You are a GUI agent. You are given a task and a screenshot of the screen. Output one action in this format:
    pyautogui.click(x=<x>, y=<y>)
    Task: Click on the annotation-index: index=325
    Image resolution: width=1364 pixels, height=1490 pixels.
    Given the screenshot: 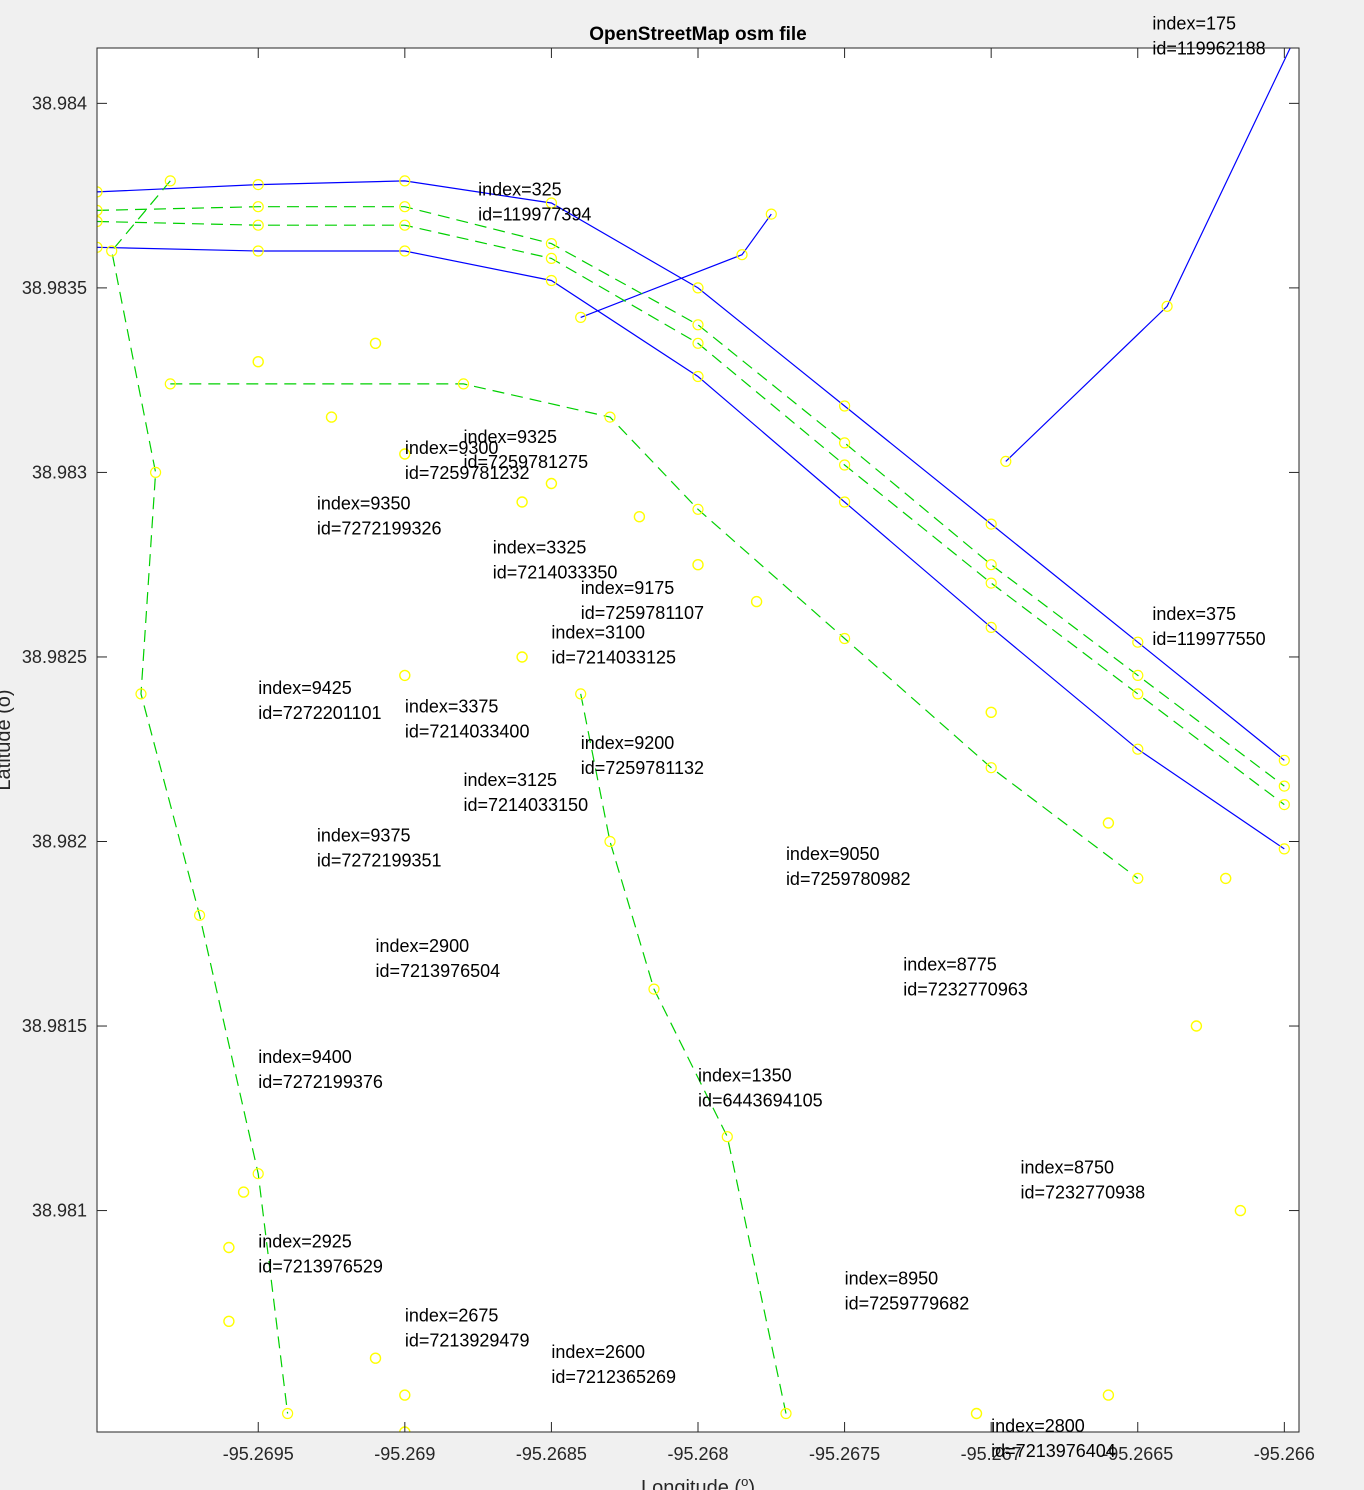 What is the action you would take?
    pyautogui.click(x=520, y=190)
    